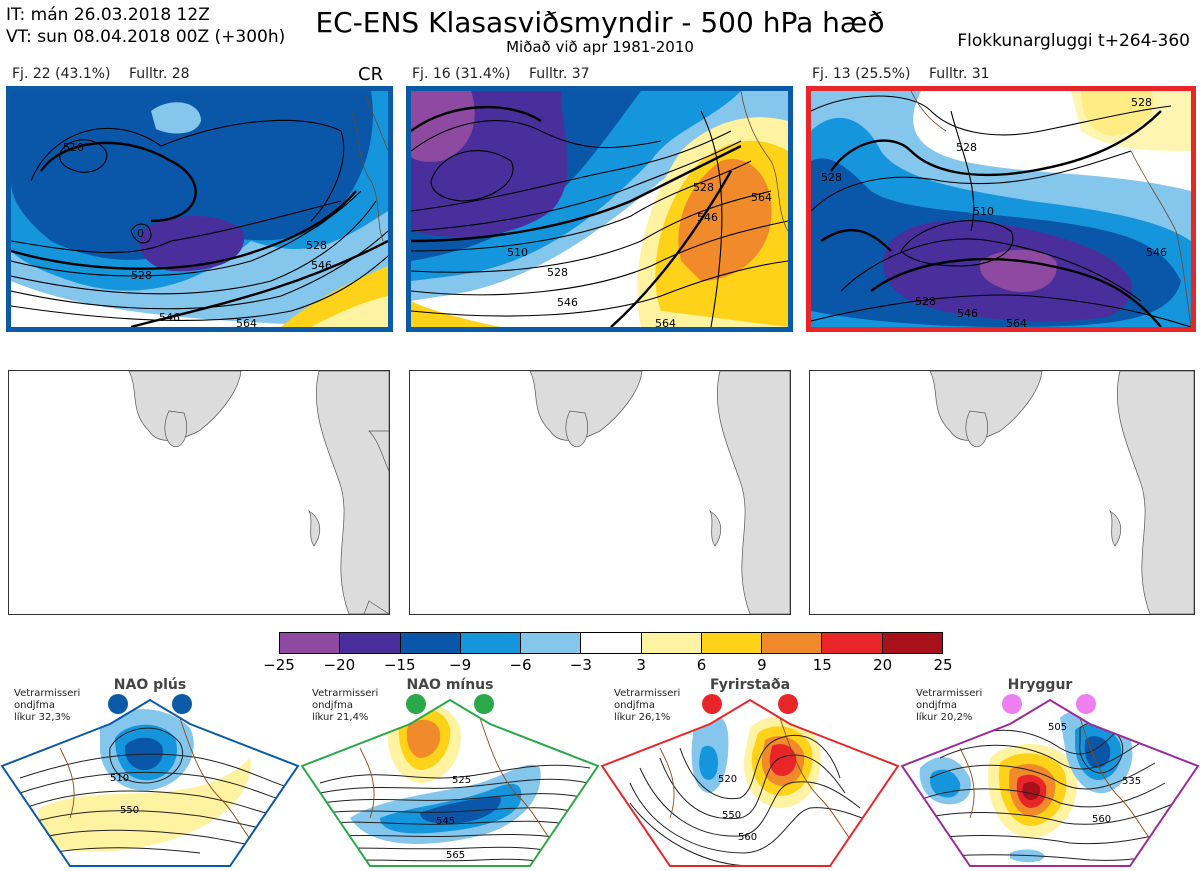  Describe the element at coordinates (279, 665) in the screenshot. I see `colorbar-tick: −25` at that location.